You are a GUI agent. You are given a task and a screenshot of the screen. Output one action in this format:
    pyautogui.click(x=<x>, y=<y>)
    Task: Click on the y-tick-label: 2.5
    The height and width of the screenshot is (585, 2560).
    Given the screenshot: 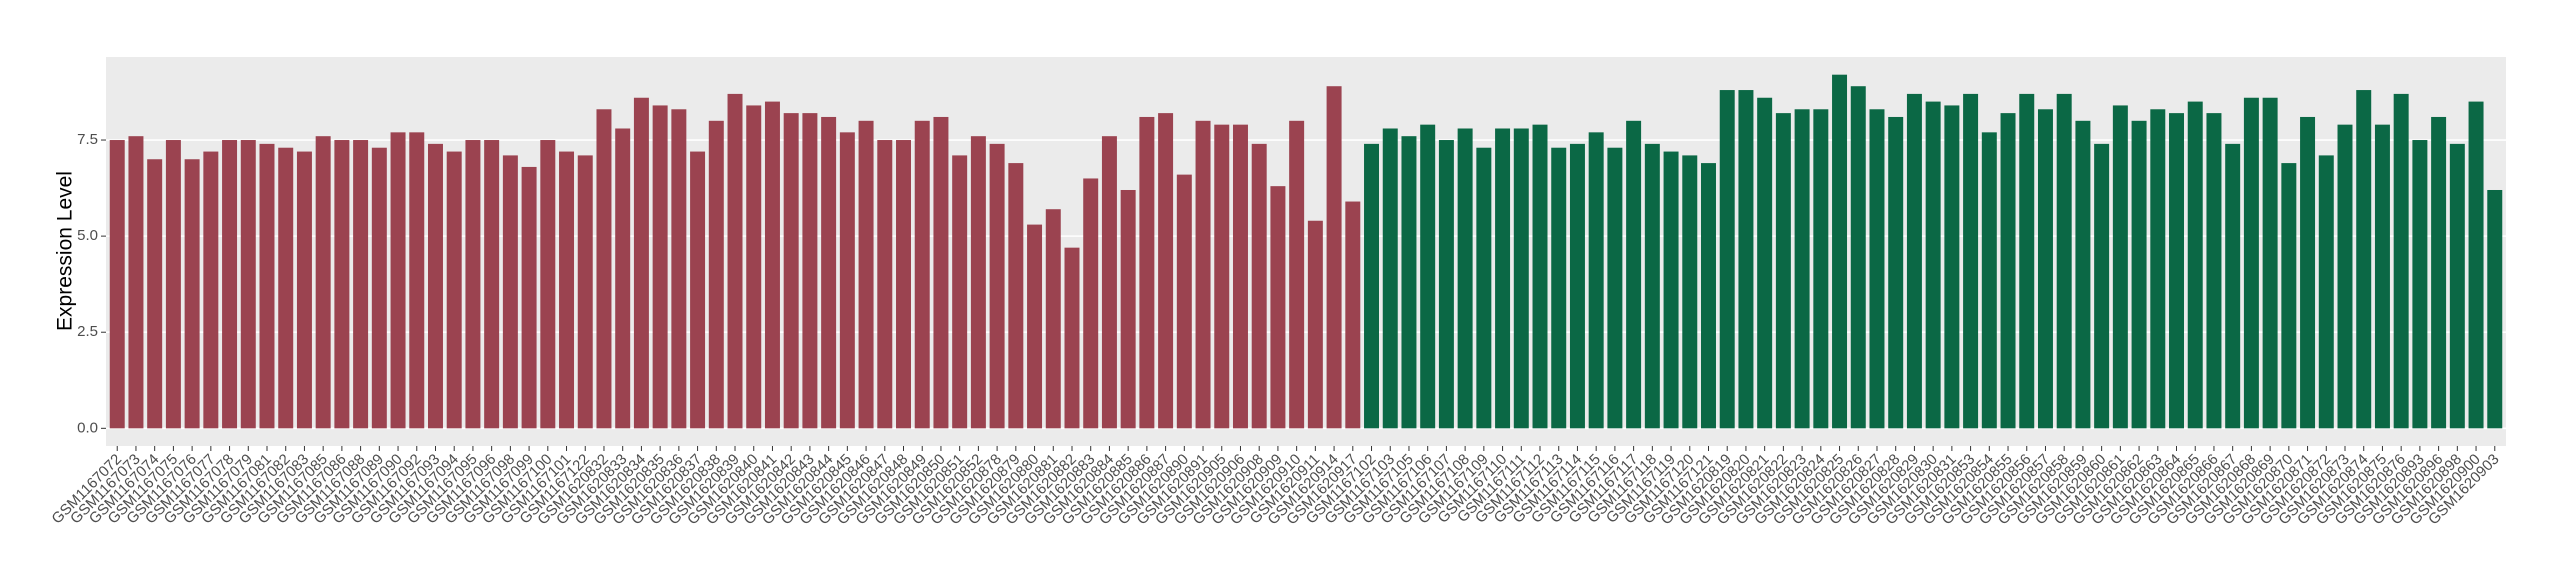 What is the action you would take?
    pyautogui.click(x=87, y=331)
    